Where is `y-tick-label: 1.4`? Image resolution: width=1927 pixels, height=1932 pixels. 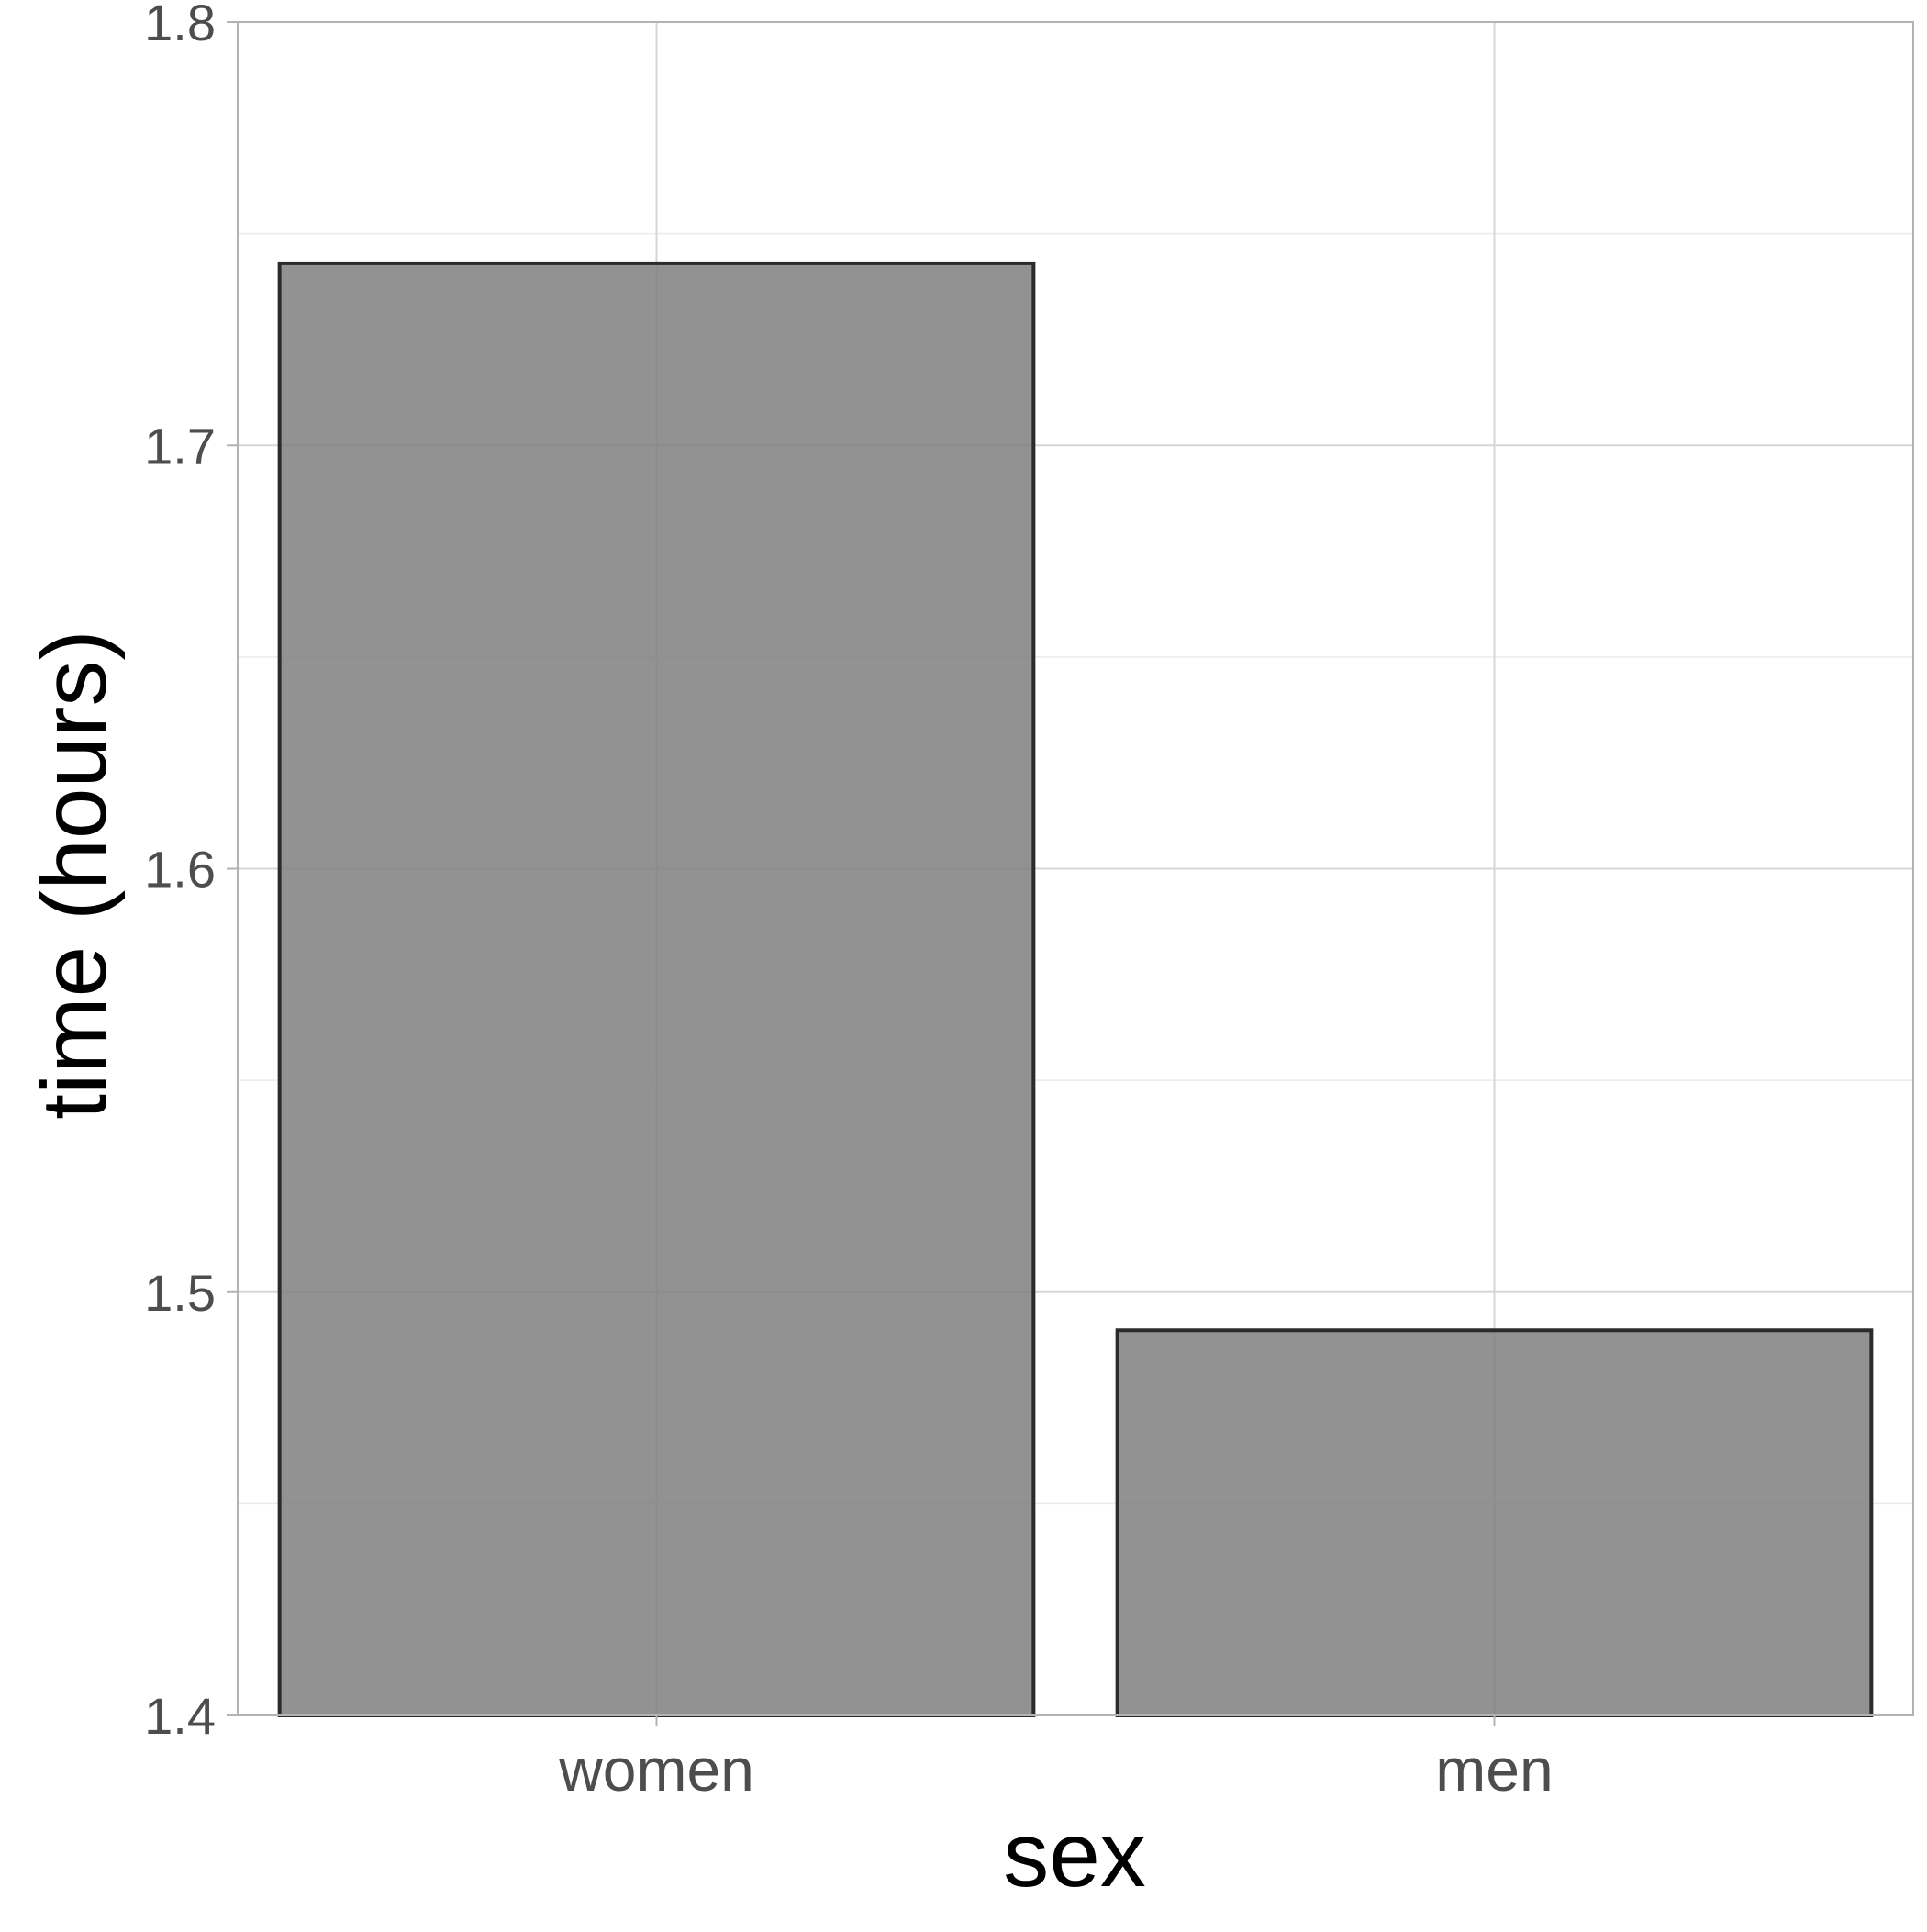 y-tick-label: 1.4 is located at coordinates (180, 1716).